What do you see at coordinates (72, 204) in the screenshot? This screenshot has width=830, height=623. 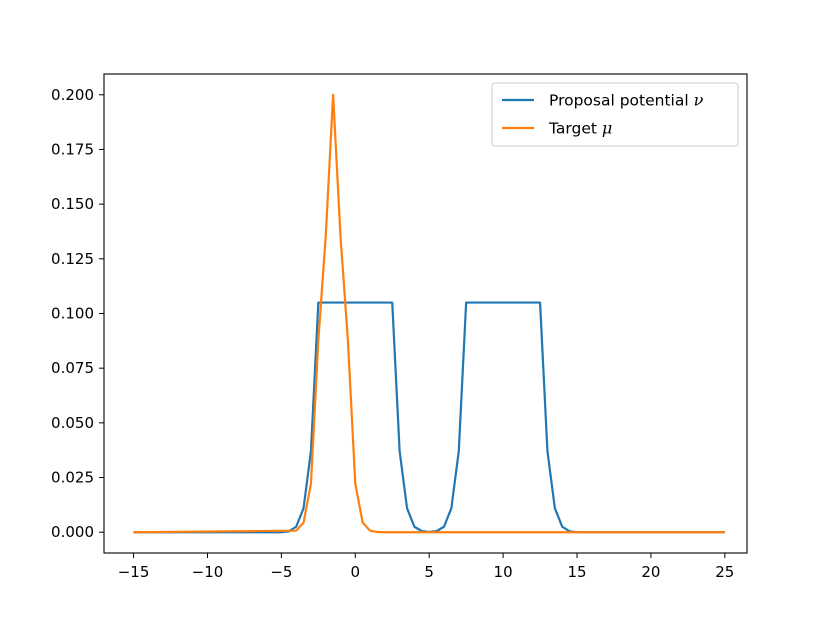 I see `y-tick-label: 0.150` at bounding box center [72, 204].